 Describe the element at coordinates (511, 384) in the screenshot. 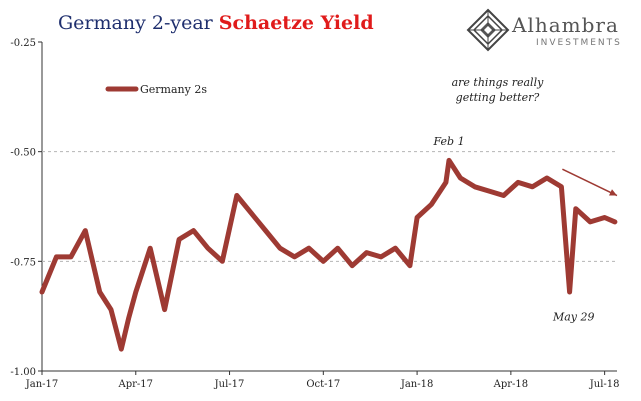

I see `x-tick-label: Apr-18` at that location.